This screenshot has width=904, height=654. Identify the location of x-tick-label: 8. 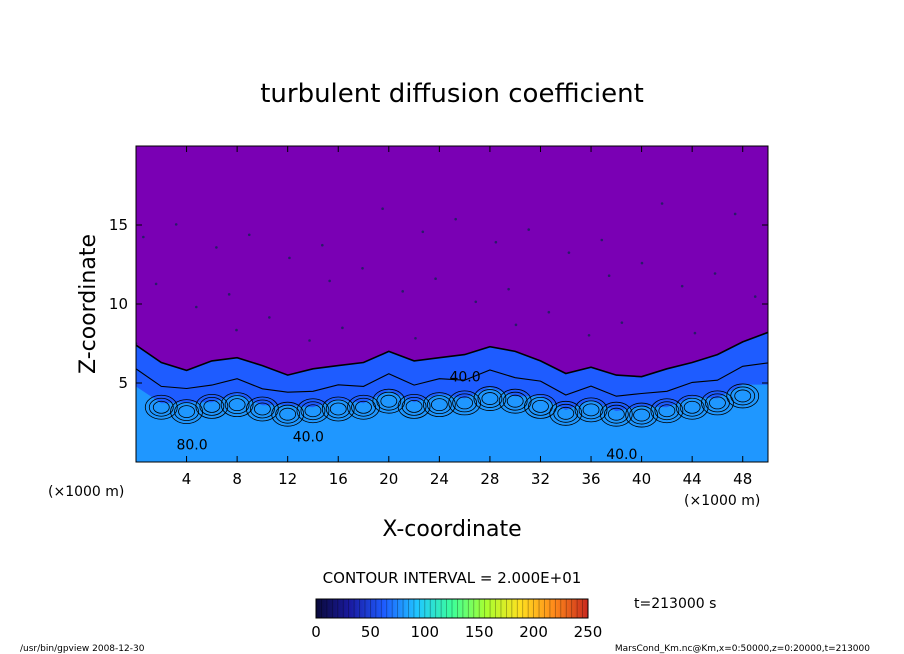
(237, 479).